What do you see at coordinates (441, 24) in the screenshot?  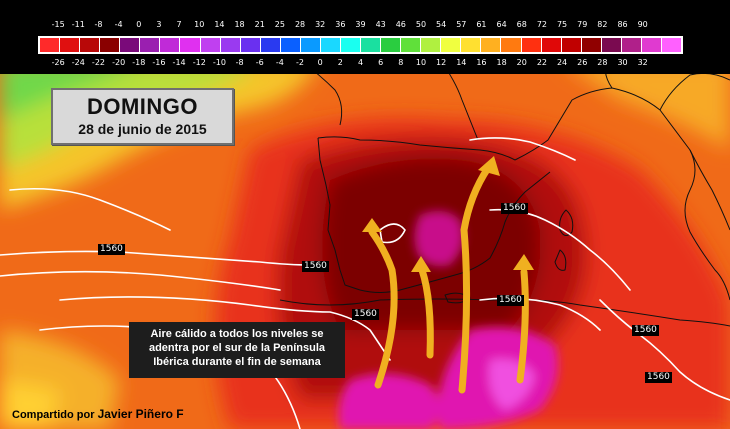 I see `legend-tick-label: 54` at bounding box center [441, 24].